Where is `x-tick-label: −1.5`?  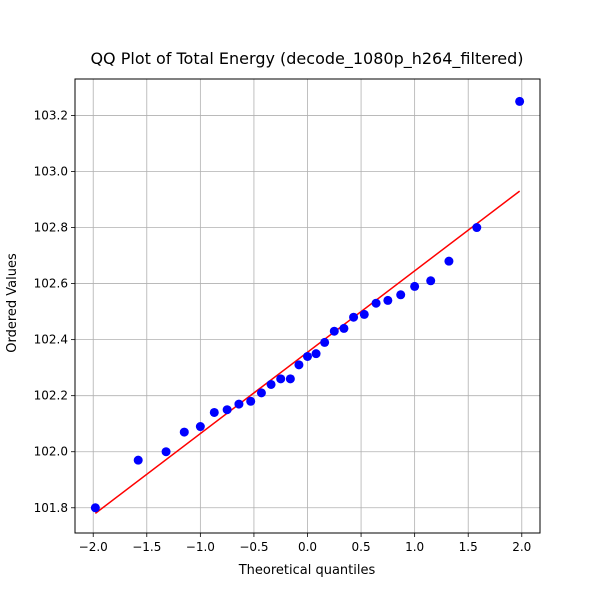
x-tick-label: −1.5 is located at coordinates (146, 547).